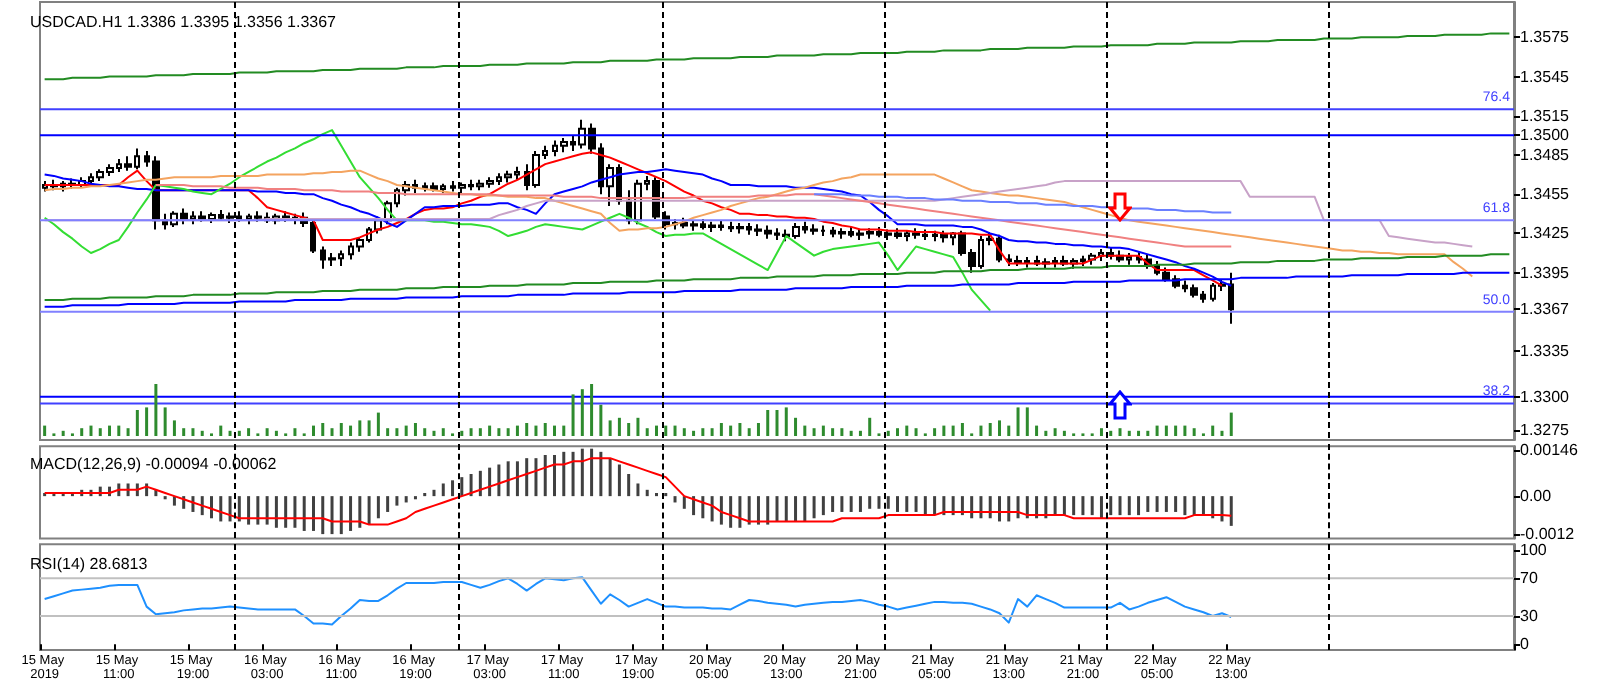 The height and width of the screenshot is (682, 1600). I want to click on text: RSI(14) 28.6813, so click(89, 564).